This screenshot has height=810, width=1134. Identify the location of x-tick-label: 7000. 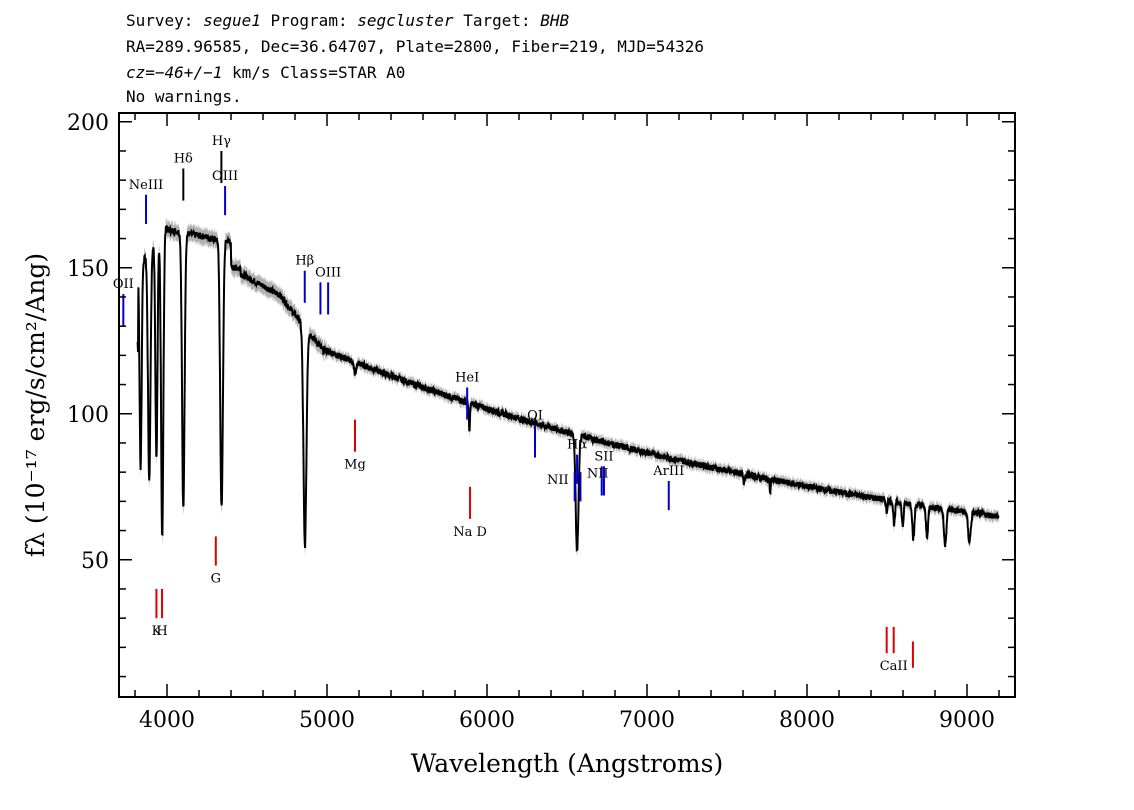
(647, 720).